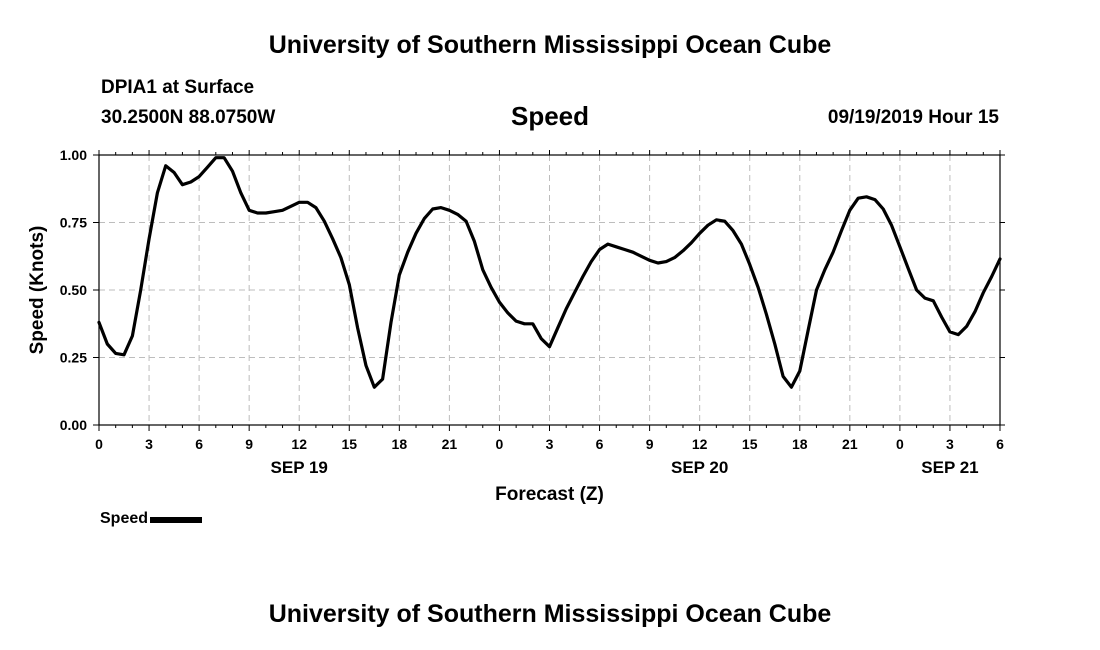 The image size is (1100, 650). What do you see at coordinates (73, 425) in the screenshot?
I see `y-tick-label: 0.00` at bounding box center [73, 425].